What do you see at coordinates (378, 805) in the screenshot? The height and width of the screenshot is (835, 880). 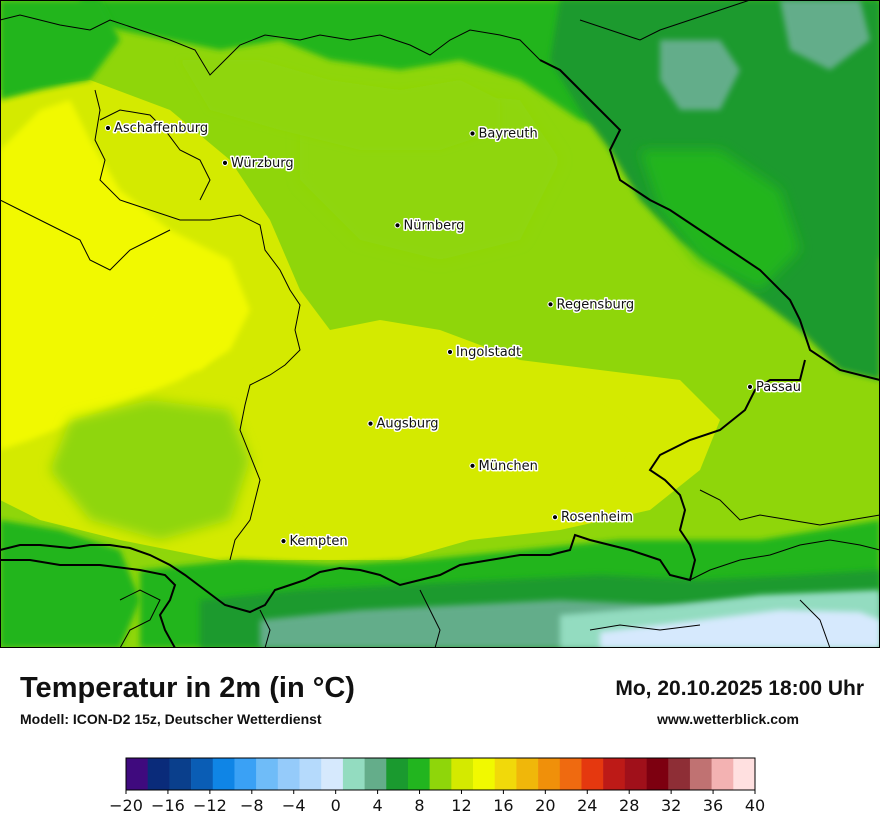 I see `legend-tick-label: 4` at bounding box center [378, 805].